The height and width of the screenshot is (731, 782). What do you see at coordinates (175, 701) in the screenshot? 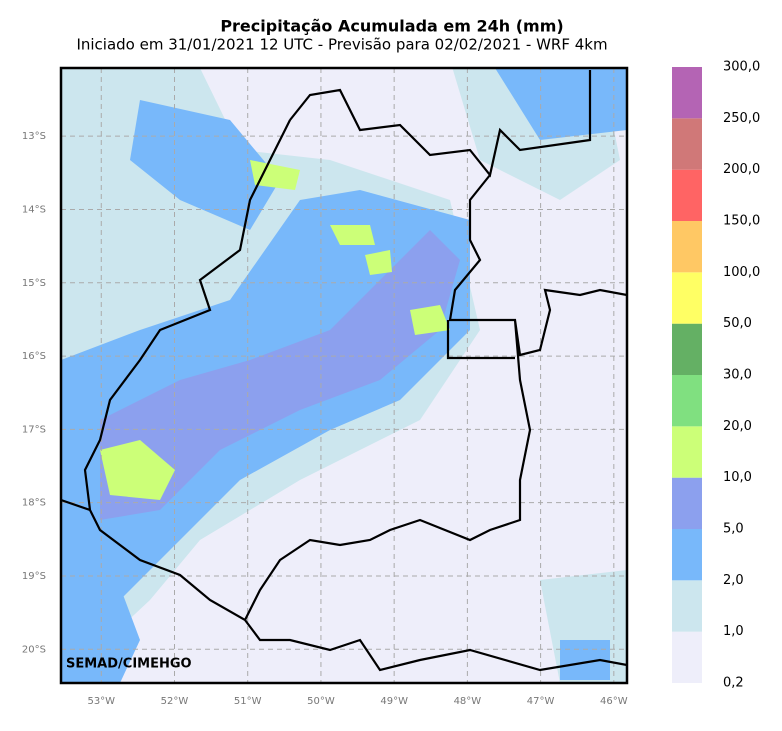
I see `lon-tick-label: 52°W` at bounding box center [175, 701].